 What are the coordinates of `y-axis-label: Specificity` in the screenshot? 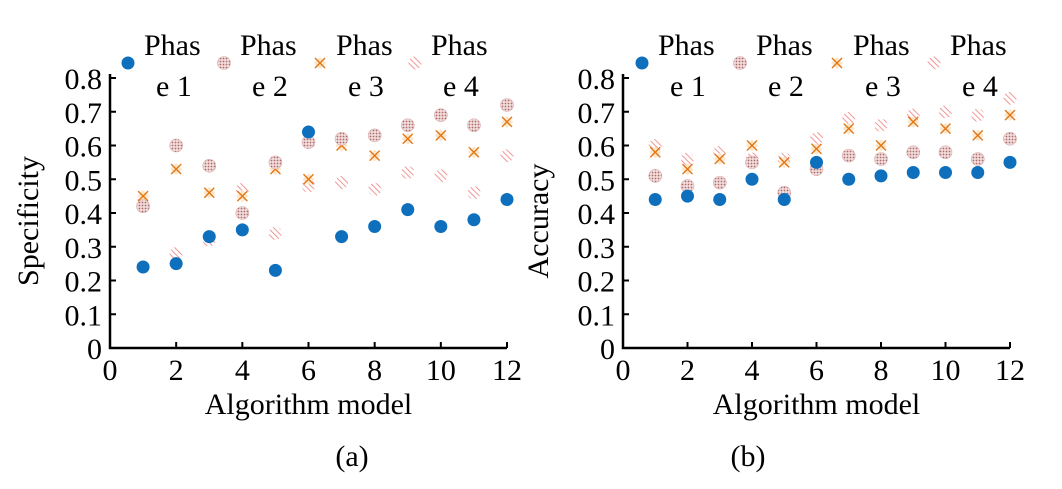 It's located at (28, 221).